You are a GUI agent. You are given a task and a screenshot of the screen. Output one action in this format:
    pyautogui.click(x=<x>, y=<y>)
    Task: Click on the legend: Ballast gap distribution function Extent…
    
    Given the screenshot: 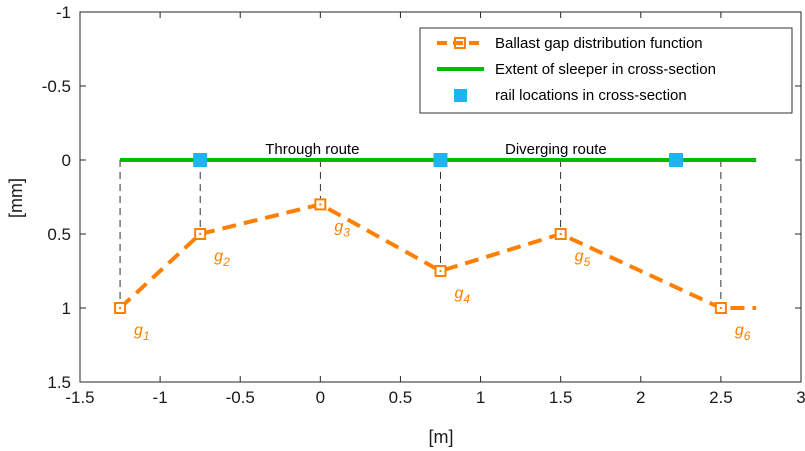 What is the action you would take?
    pyautogui.click(x=606, y=70)
    